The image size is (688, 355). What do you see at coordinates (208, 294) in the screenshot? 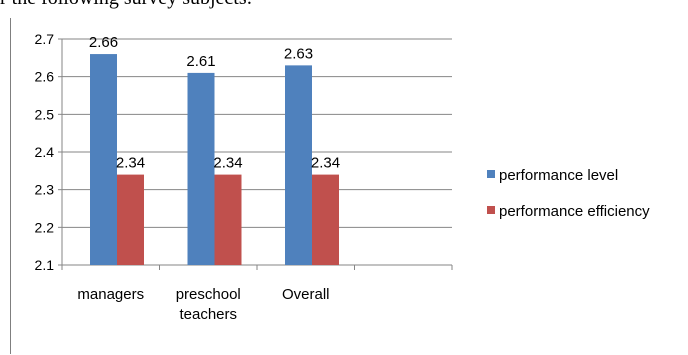
I see `x-tick-label: preschool` at bounding box center [208, 294].